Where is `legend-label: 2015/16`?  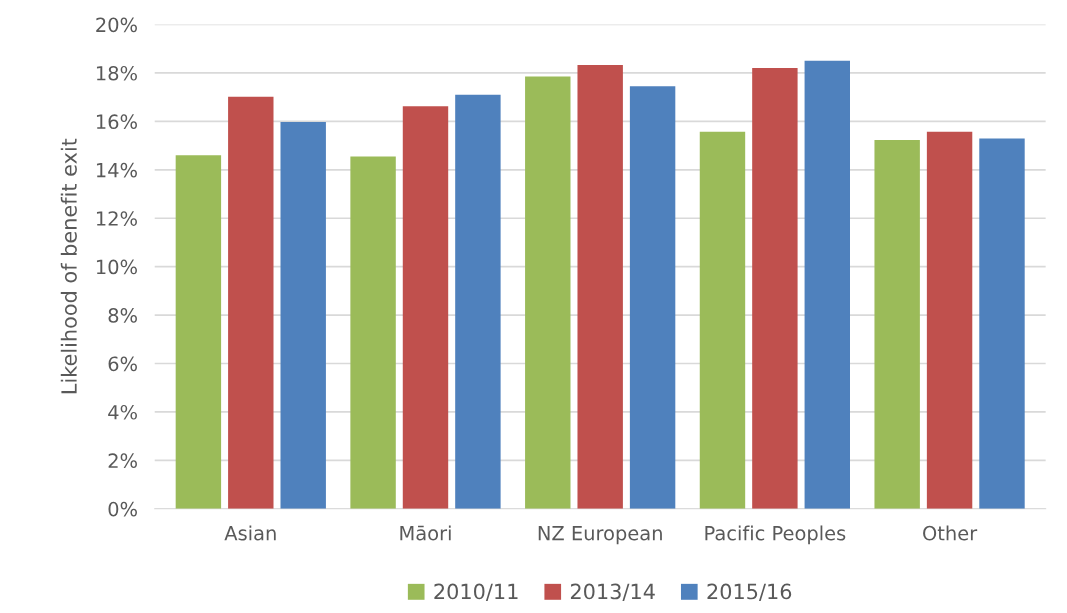 legend-label: 2015/16 is located at coordinates (749, 592).